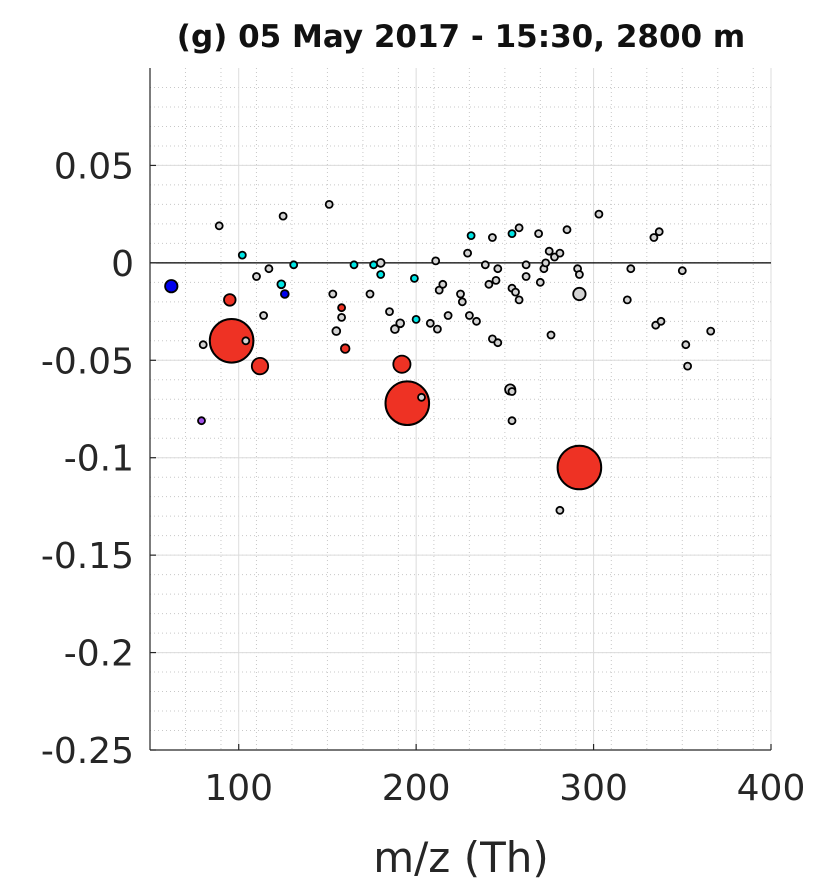  What do you see at coordinates (99, 459) in the screenshot?
I see `y-tick-label: -0.1` at bounding box center [99, 459].